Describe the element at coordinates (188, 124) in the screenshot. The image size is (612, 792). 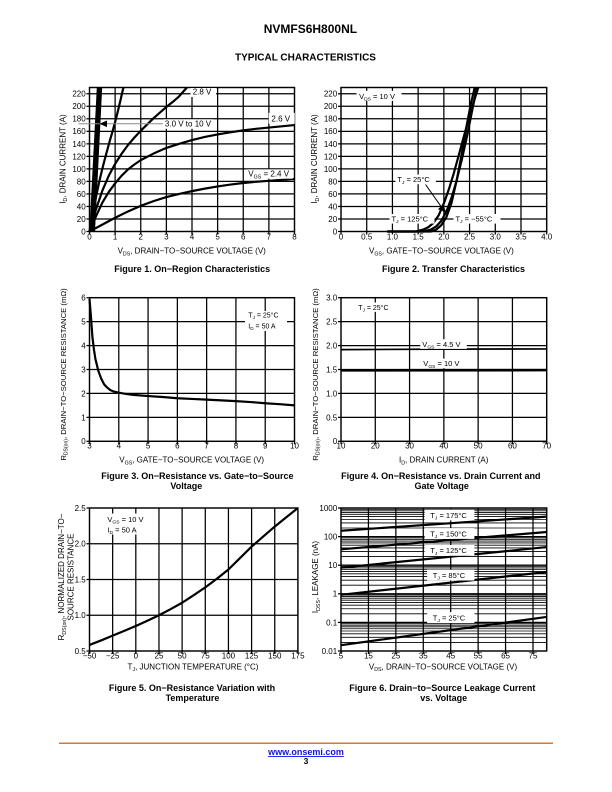
I see `svg-text: 3.0 V to 10 V` at that location.